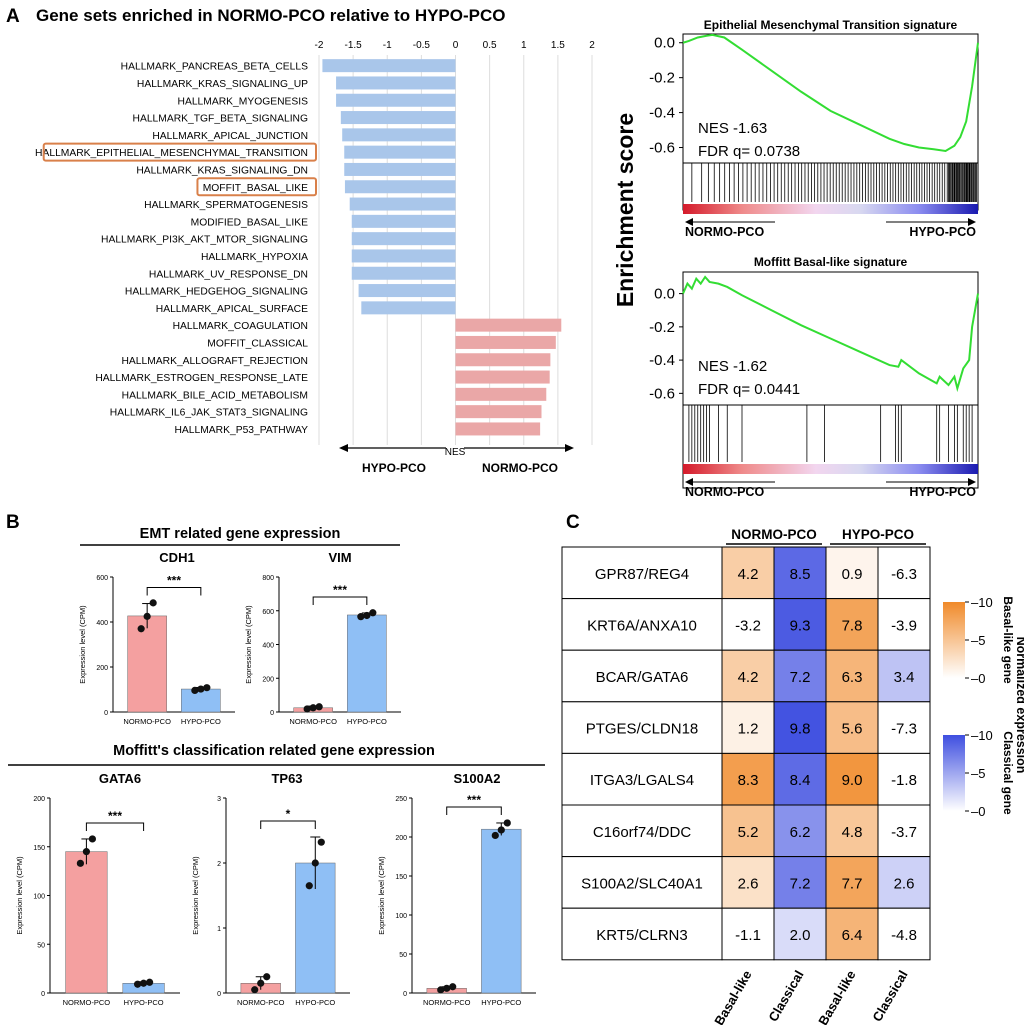  I want to click on nes-category-label: HALLMARK_TGF_BETA_SIGNALING, so click(220, 119).